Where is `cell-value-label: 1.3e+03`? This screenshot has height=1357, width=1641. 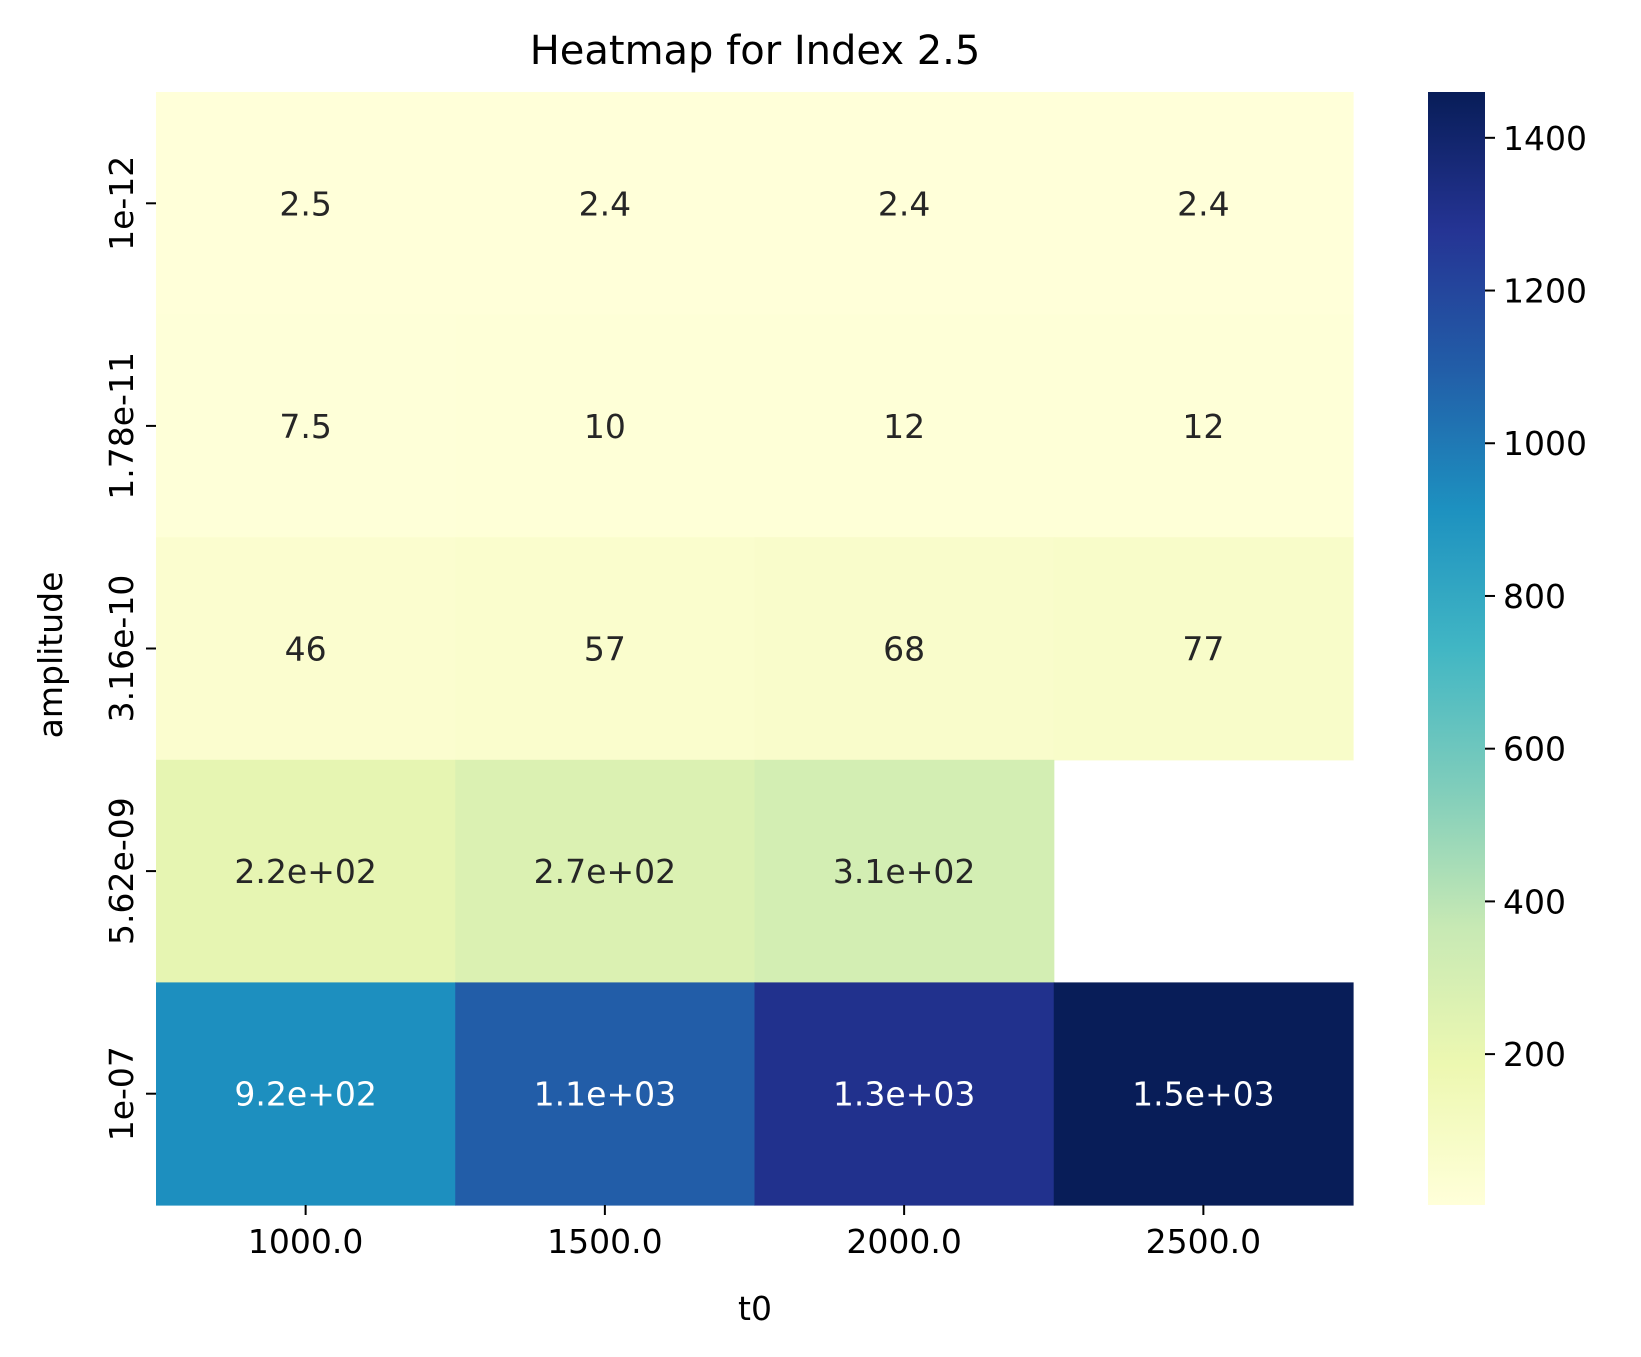
cell-value-label: 1.3e+03 is located at coordinates (904, 1094).